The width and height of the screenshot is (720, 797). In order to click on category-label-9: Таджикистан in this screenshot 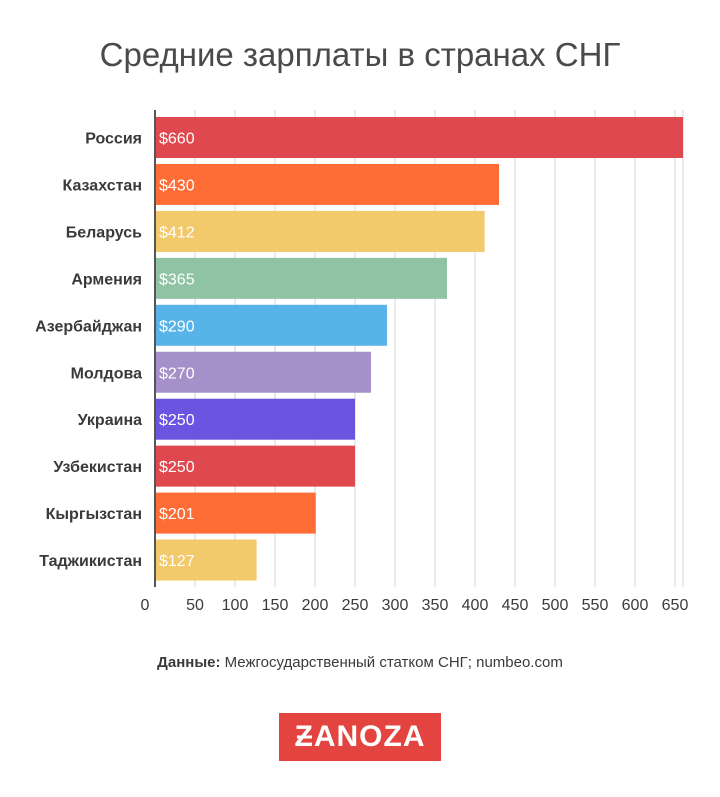, I will do `click(90, 561)`.